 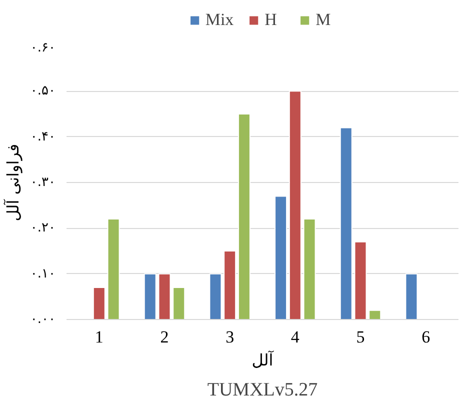 What do you see at coordinates (360, 337) in the screenshot?
I see `x-tick-label: 5` at bounding box center [360, 337].